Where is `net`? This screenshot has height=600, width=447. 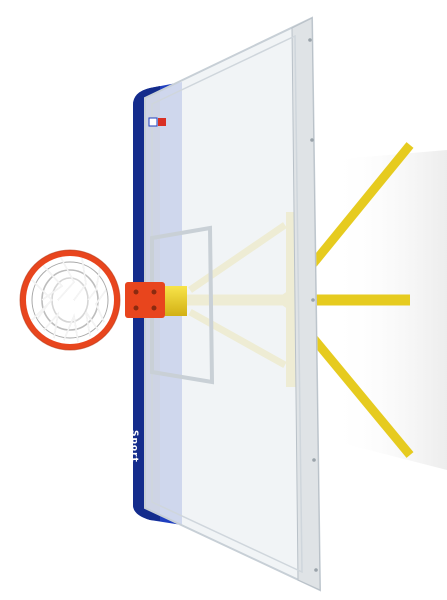
net is located at coordinates (70, 299).